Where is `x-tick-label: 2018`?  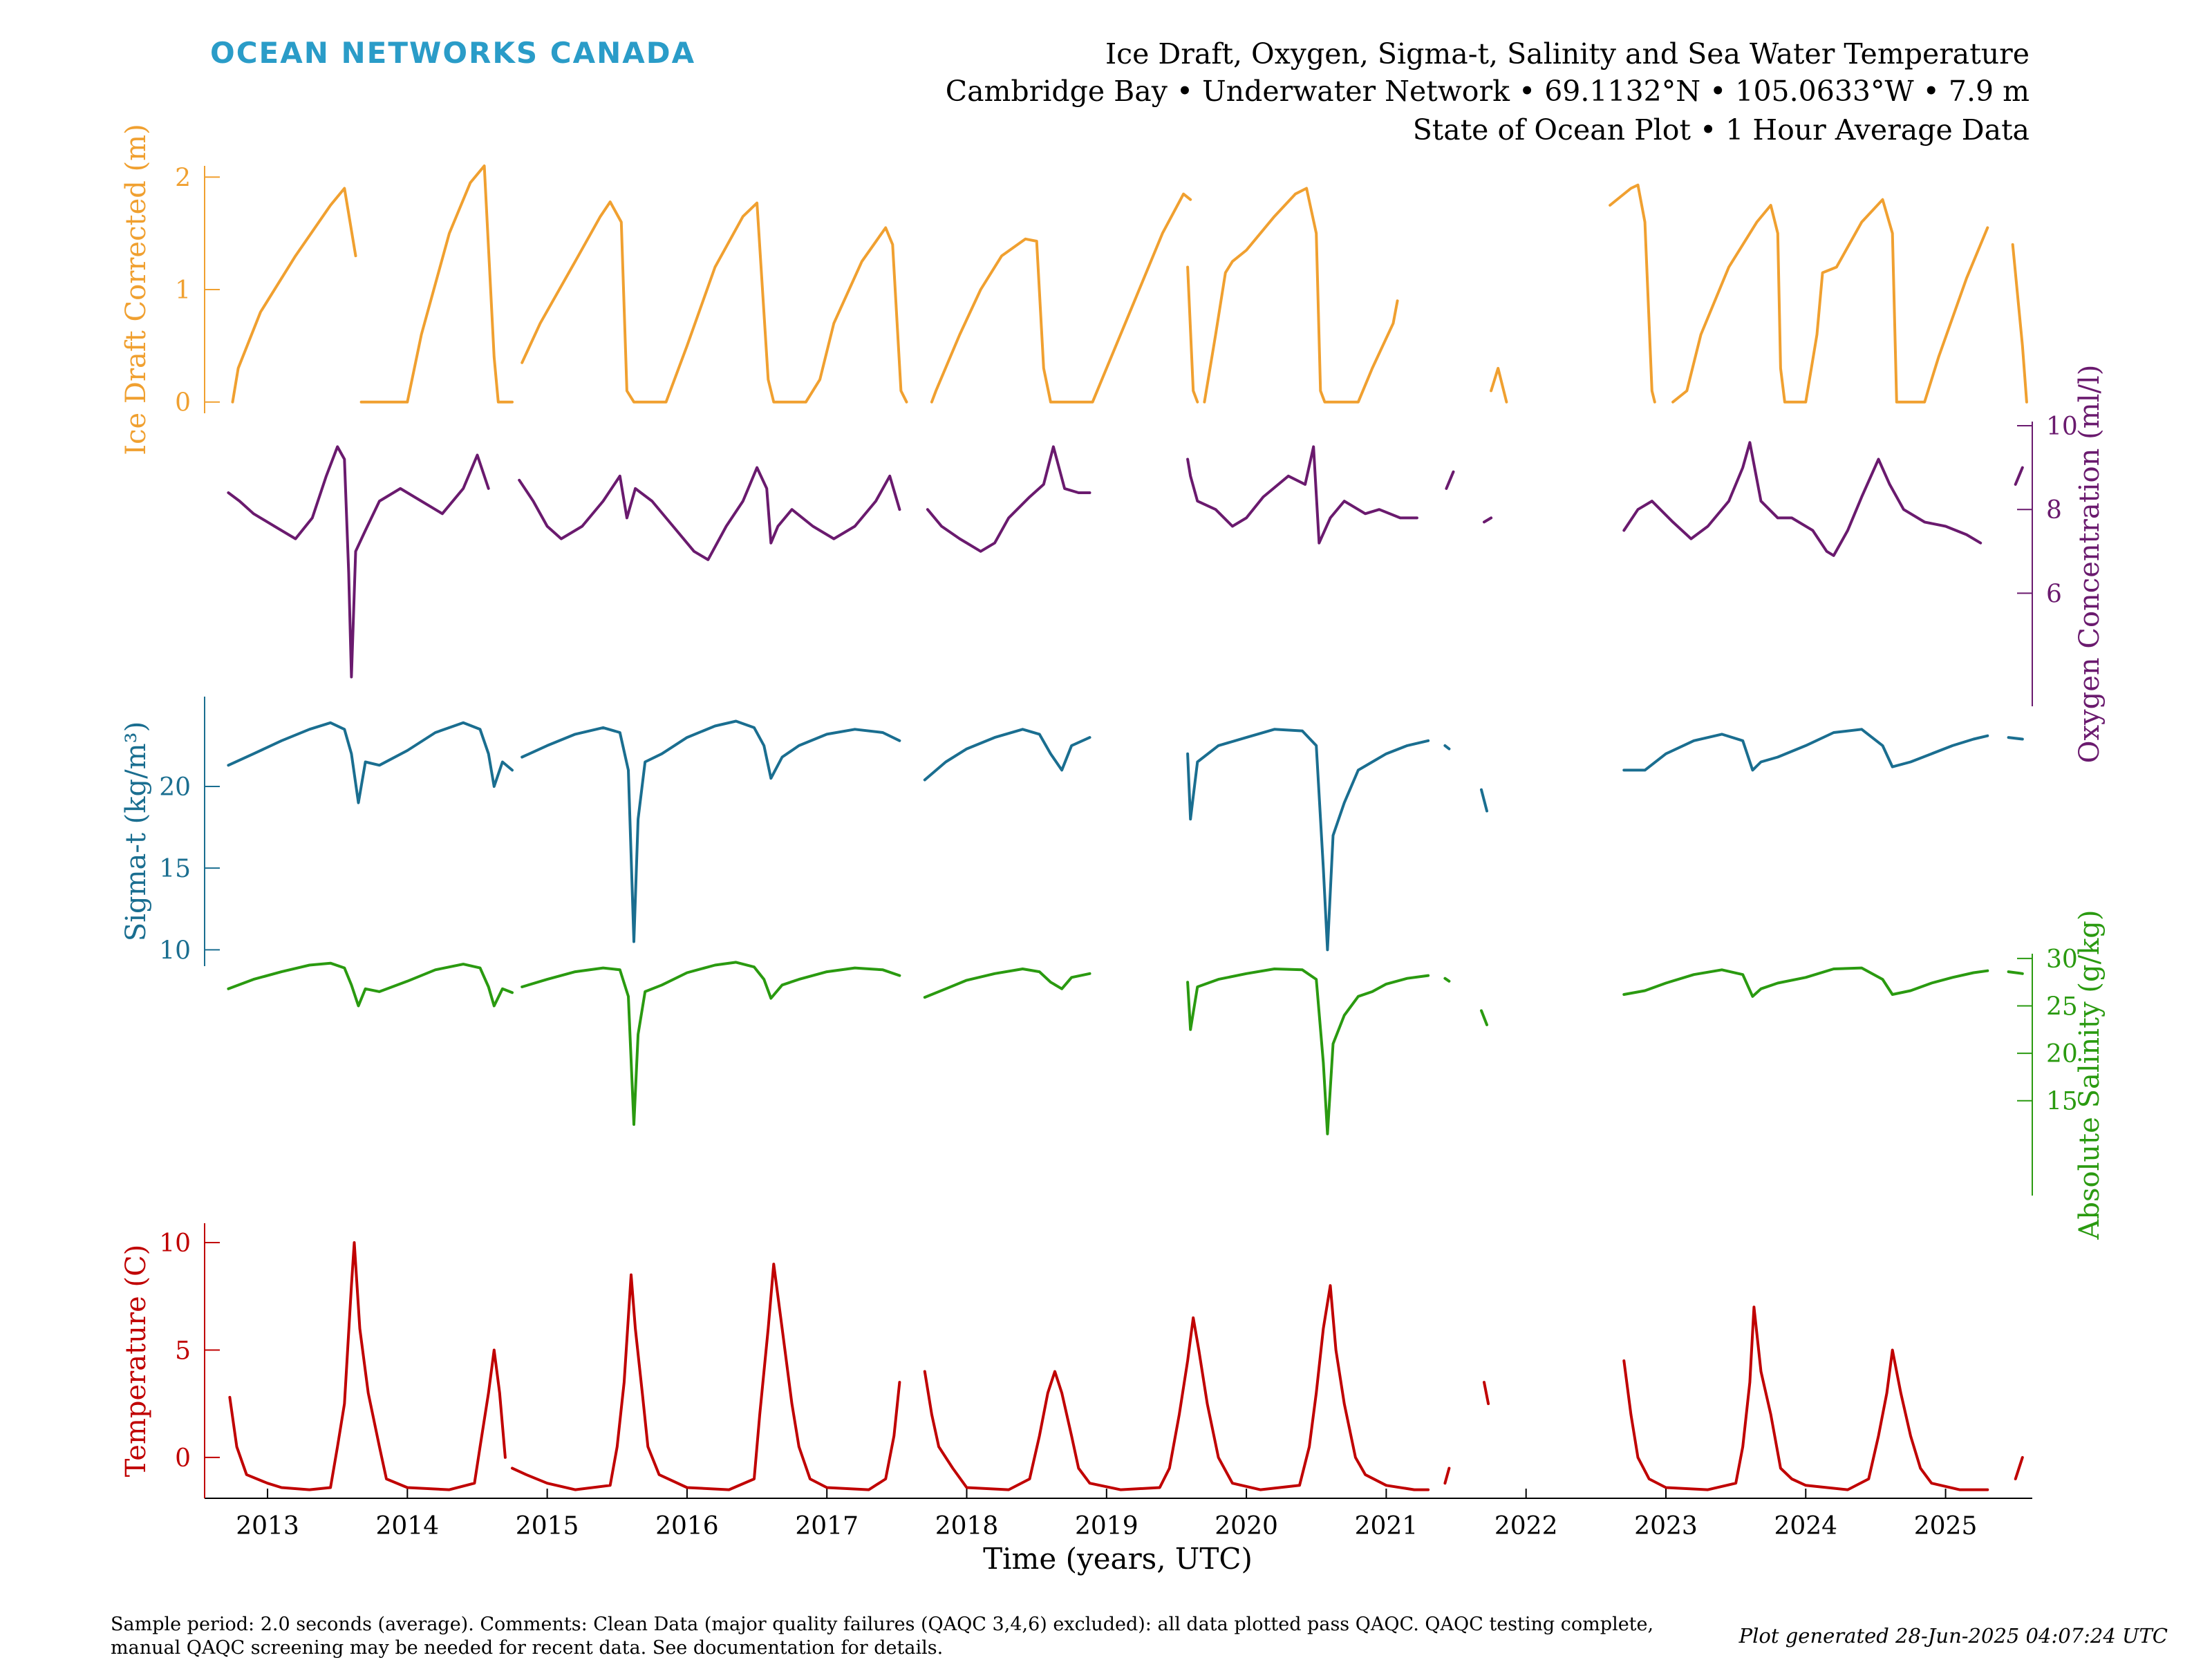
x-tick-label: 2018 is located at coordinates (967, 1526).